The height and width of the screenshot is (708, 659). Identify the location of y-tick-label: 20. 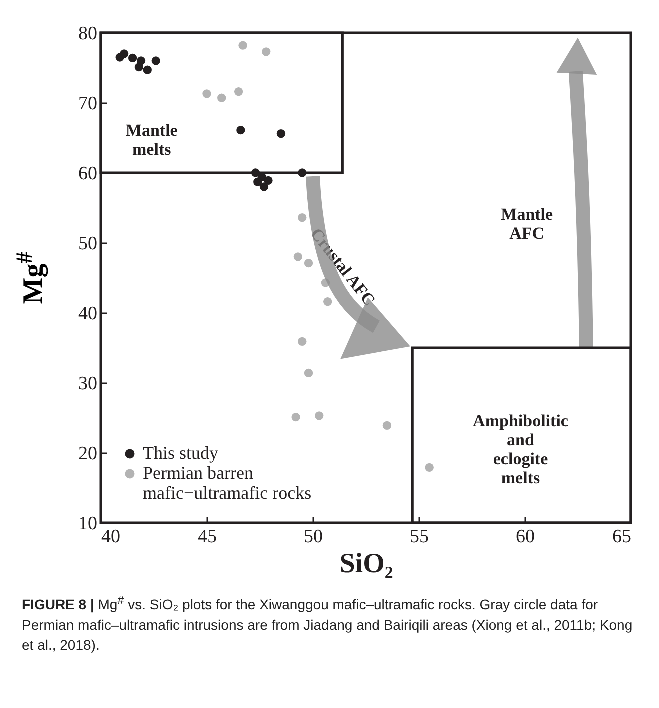
(88, 454).